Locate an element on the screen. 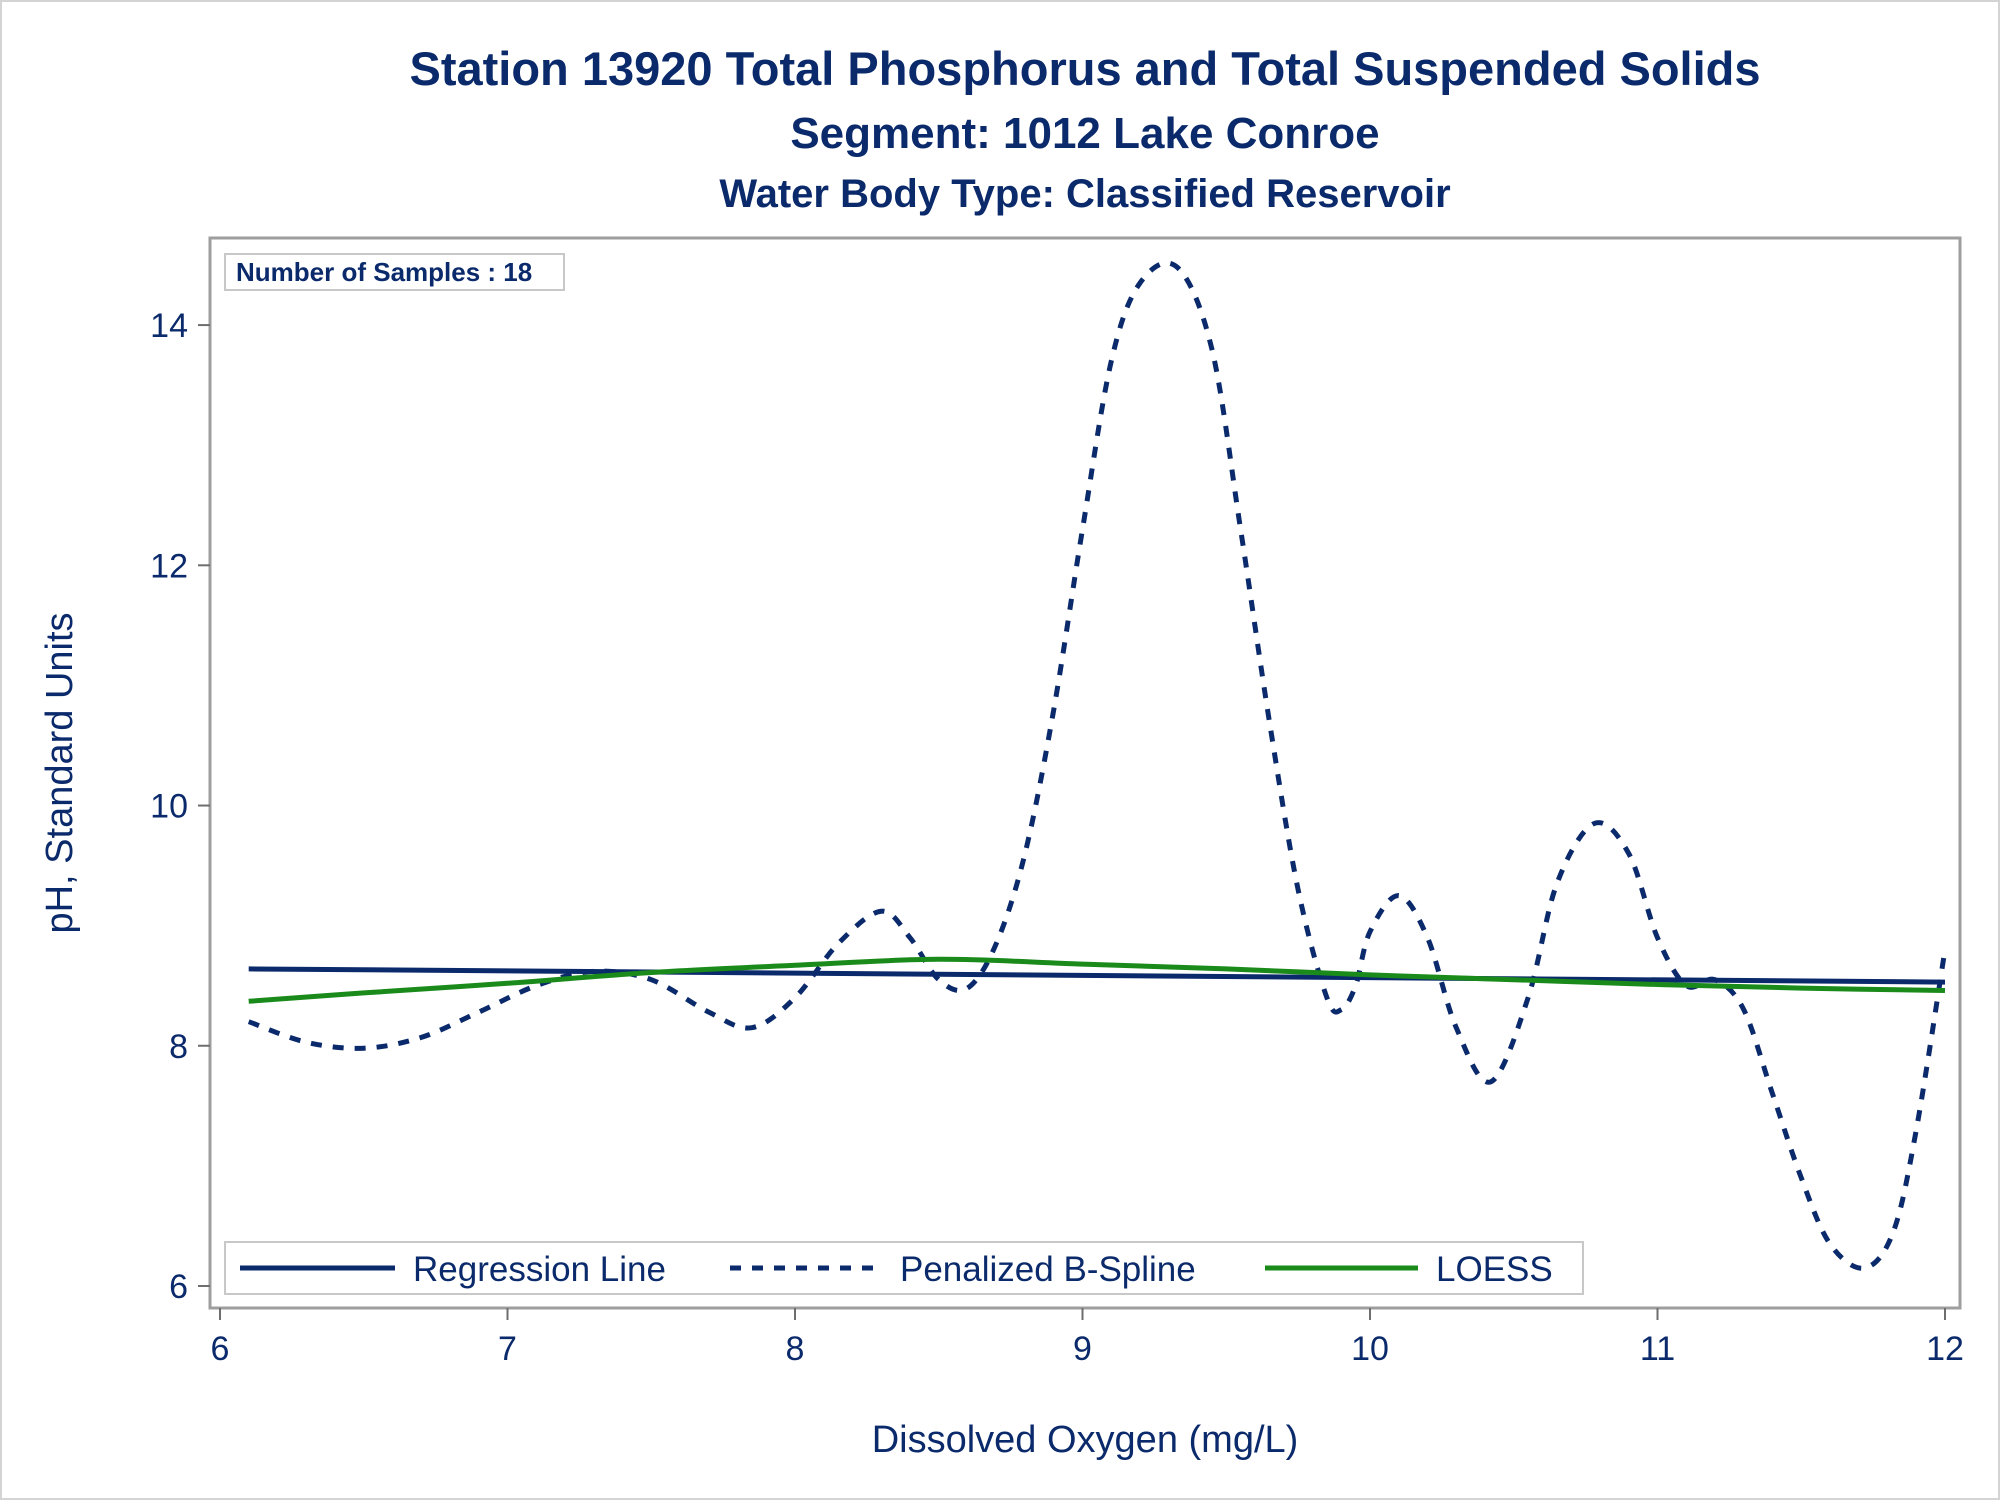  series-loess is located at coordinates (1097, 980).